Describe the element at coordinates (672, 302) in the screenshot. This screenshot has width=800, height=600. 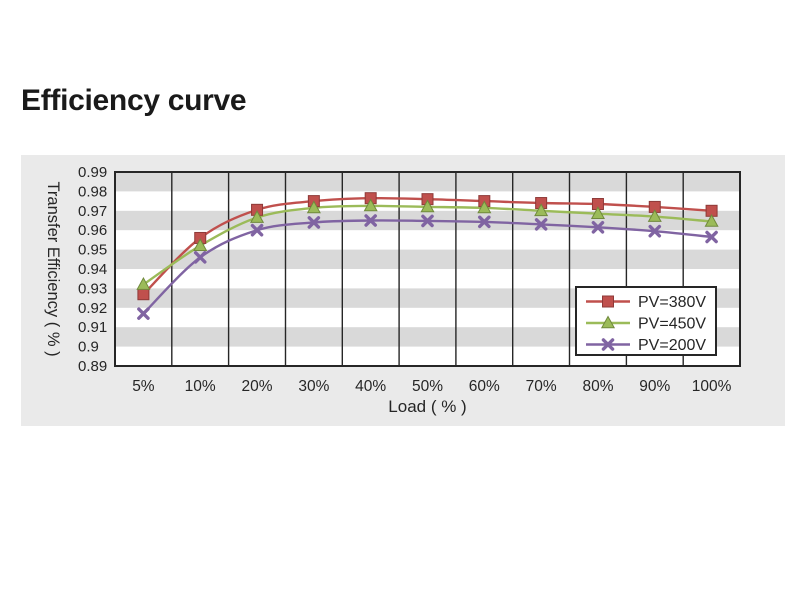
I see `legend-label: PV=380V` at that location.